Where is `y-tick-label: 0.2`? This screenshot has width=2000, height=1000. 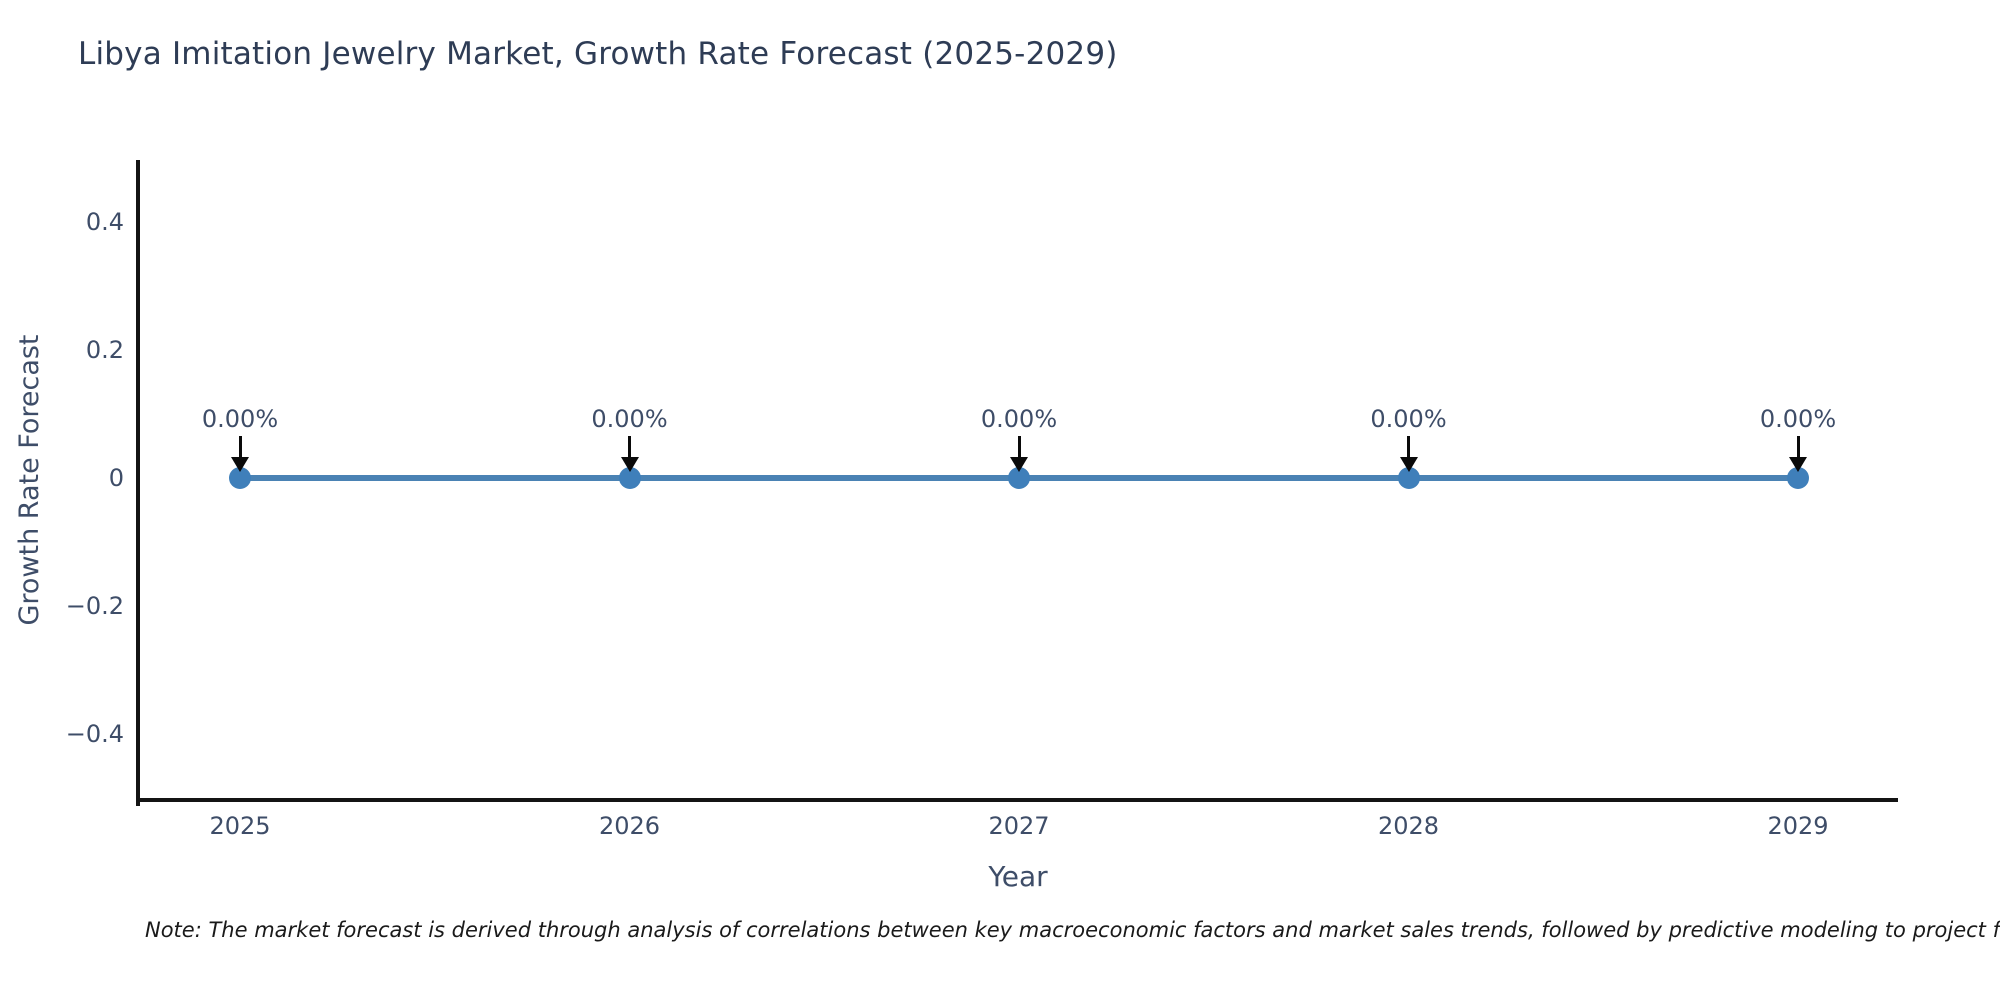 y-tick-label: 0.2 is located at coordinates (104, 350).